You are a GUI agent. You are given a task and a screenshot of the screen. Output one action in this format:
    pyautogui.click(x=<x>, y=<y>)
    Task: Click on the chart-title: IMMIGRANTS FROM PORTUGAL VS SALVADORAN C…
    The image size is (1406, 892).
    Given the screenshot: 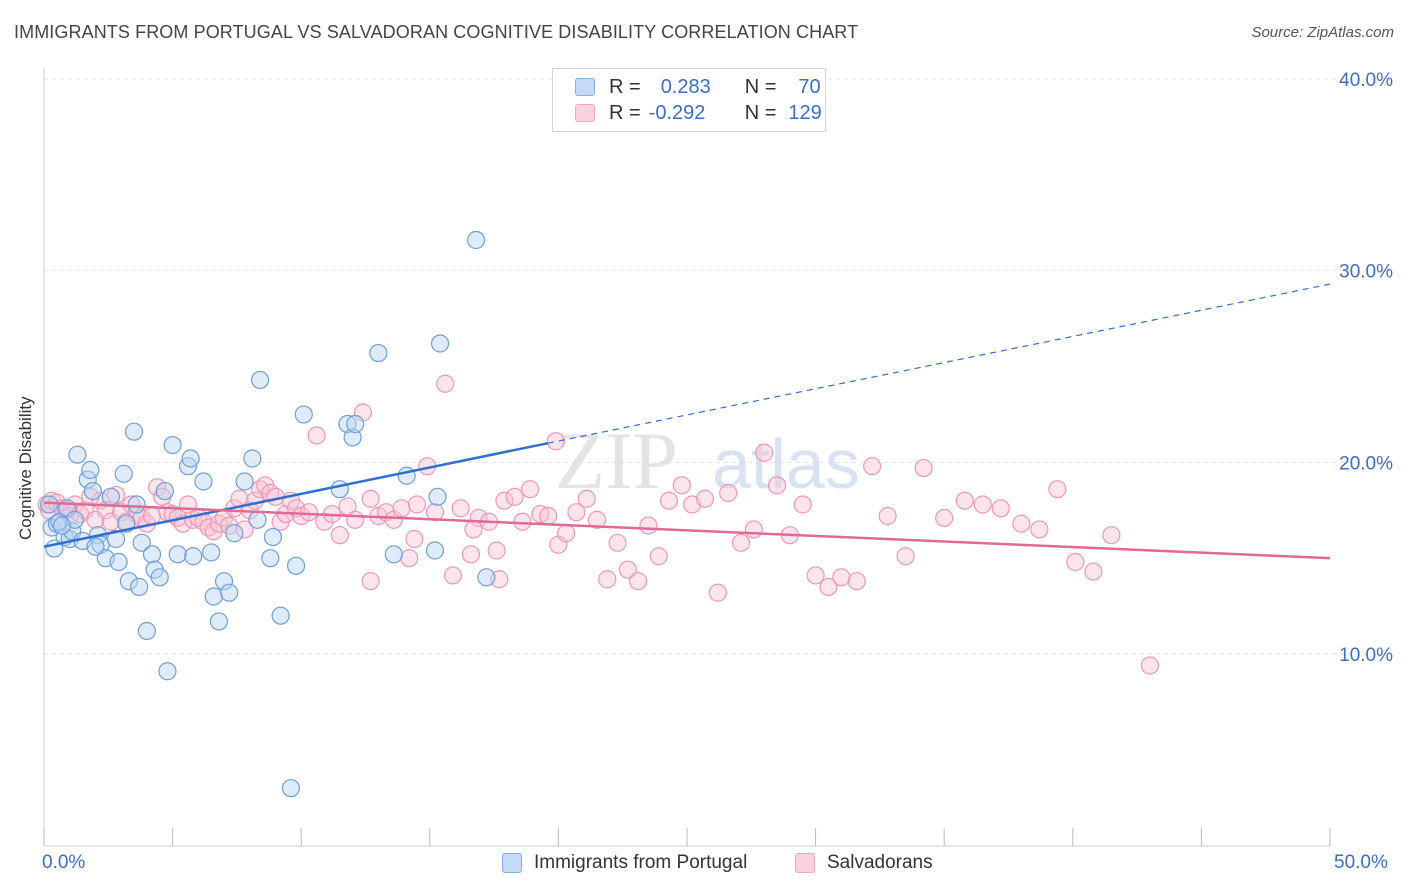 What is the action you would take?
    pyautogui.click(x=436, y=32)
    